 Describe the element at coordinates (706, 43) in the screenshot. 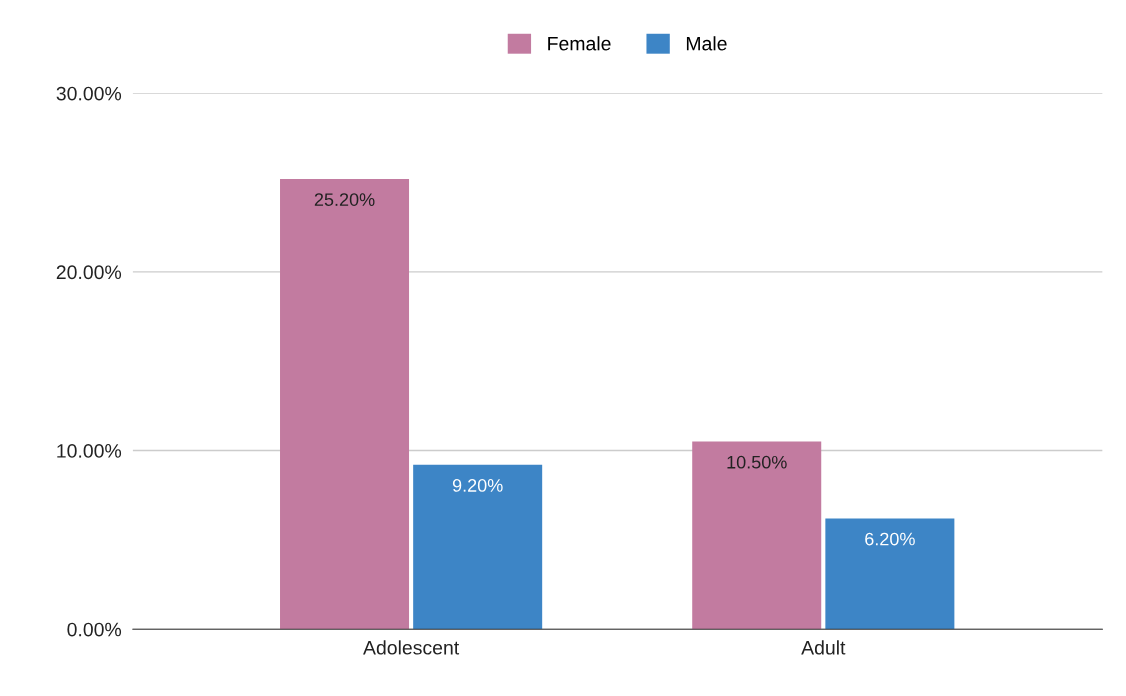

I see `legend-label: Male` at that location.